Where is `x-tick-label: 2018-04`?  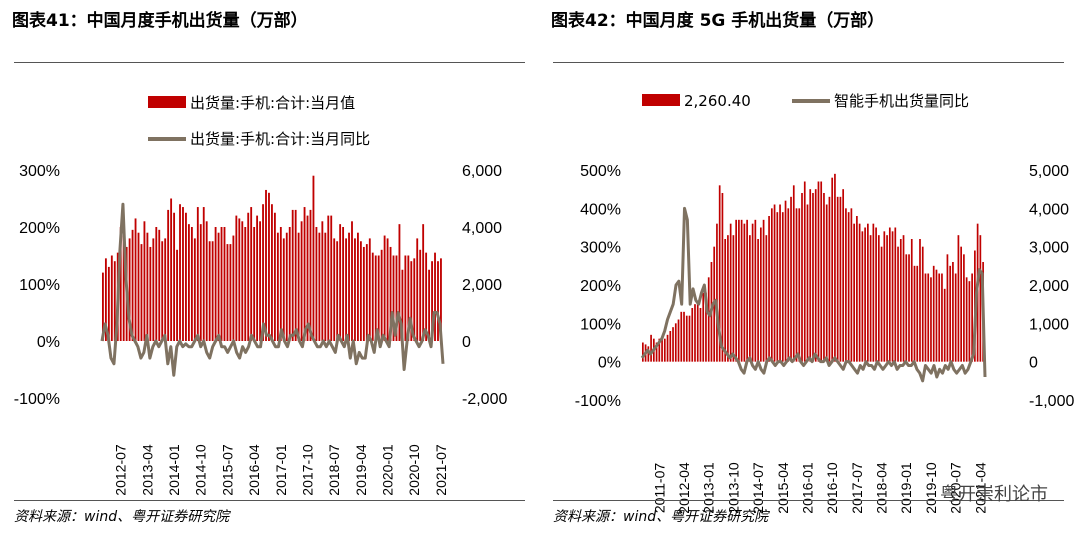 x-tick-label: 2018-04 is located at coordinates (882, 488).